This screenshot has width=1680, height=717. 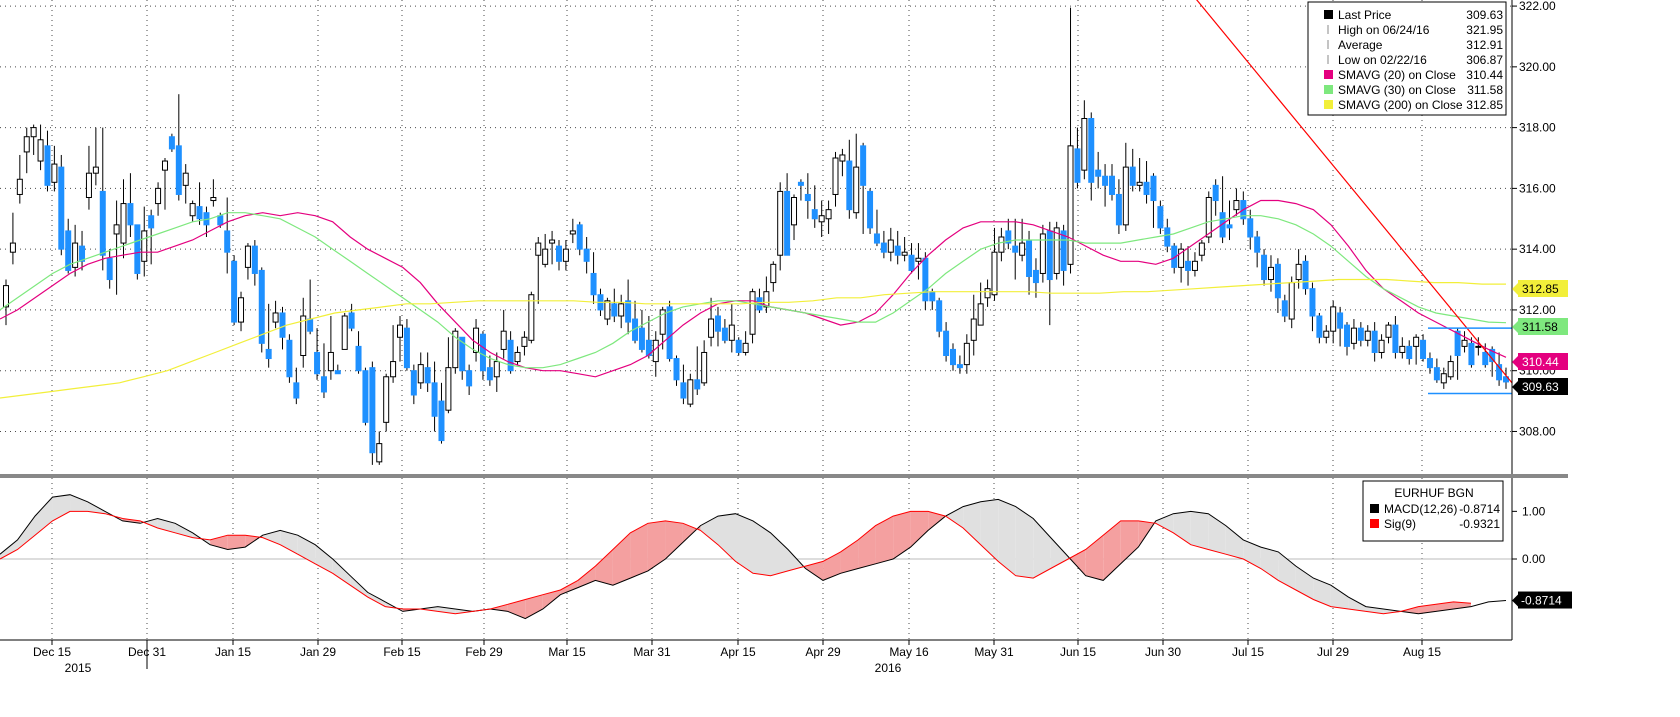 What do you see at coordinates (1374, 523) in the screenshot?
I see `macd-legend-swatch` at bounding box center [1374, 523].